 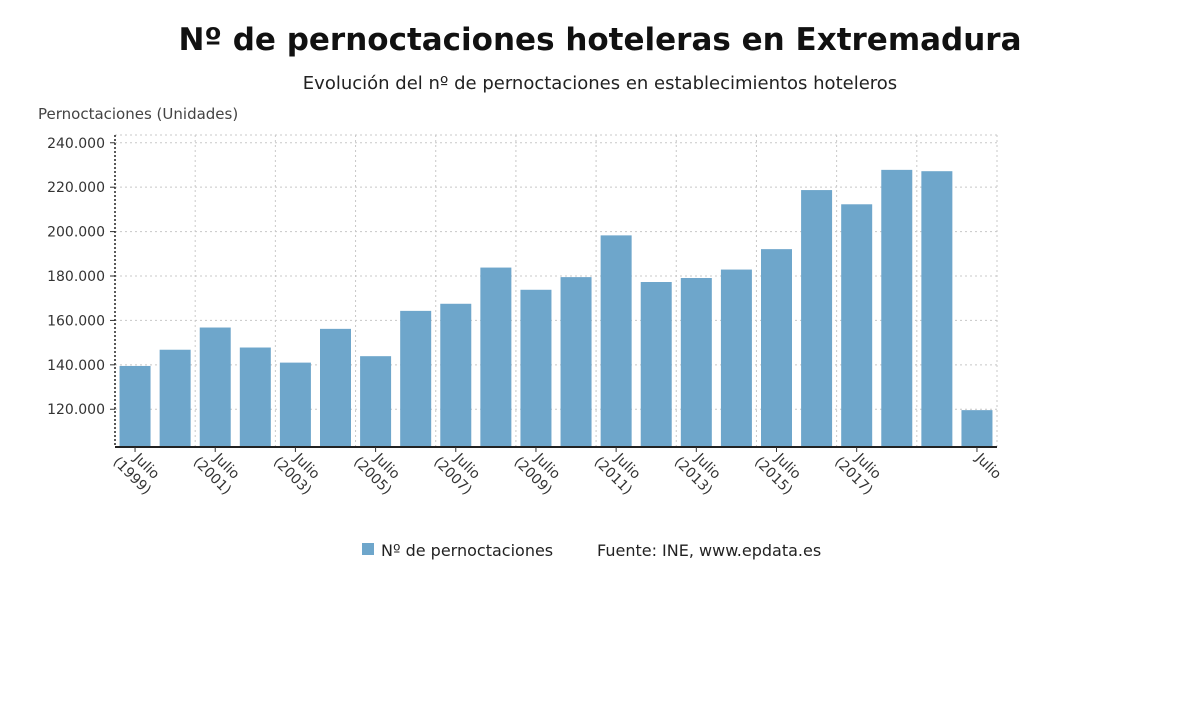 What do you see at coordinates (539, 470) in the screenshot?
I see `x-tick-label: Julio(2009)` at bounding box center [539, 470].